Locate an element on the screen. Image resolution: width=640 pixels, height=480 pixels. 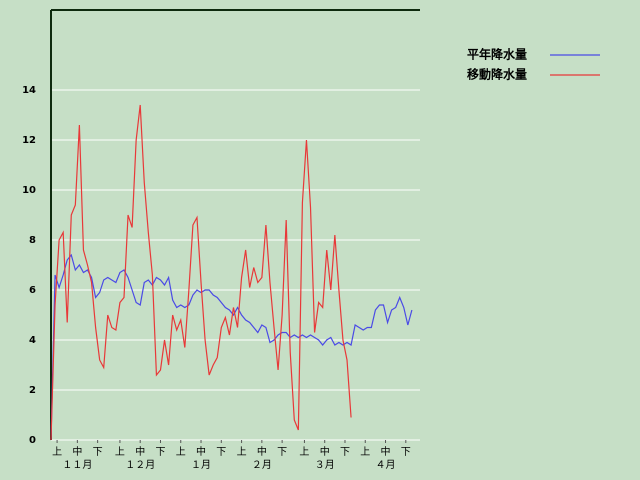
month-label: ２月 is located at coordinates (262, 465).